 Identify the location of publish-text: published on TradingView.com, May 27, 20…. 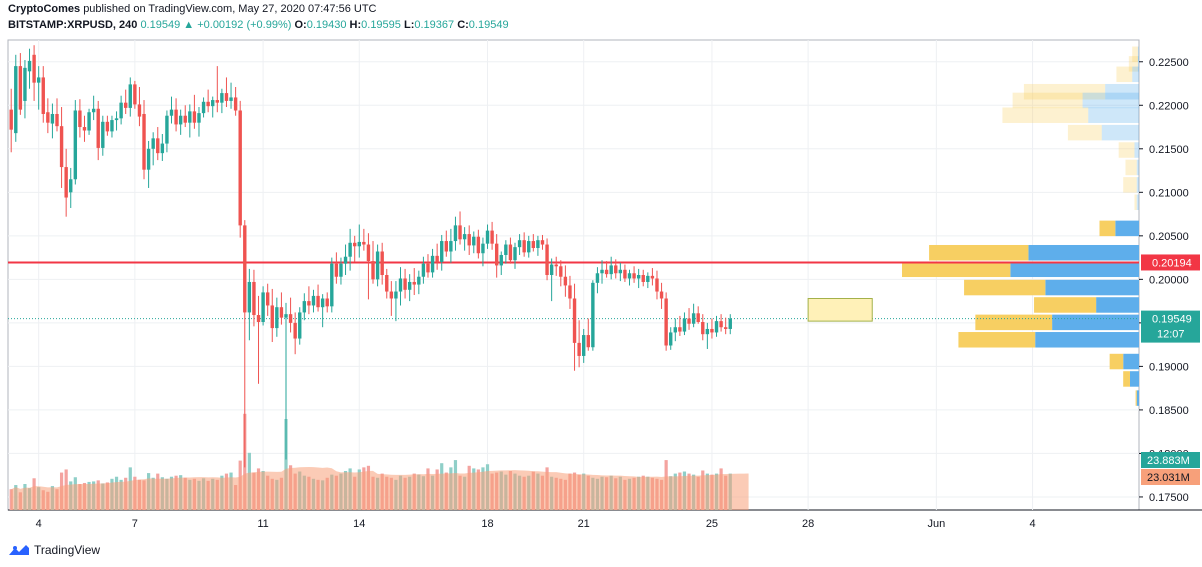
(230, 9).